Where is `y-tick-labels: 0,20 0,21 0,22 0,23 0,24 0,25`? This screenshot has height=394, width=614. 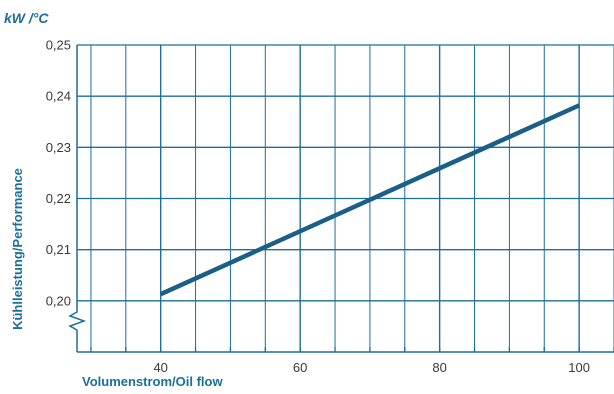
y-tick-labels: 0,20 0,21 0,22 0,23 0,24 0,25 is located at coordinates (58, 173).